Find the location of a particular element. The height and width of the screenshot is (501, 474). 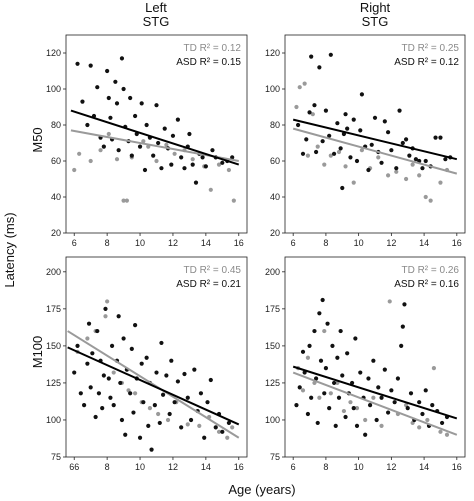

y-tick-label: 120 is located at coordinates (53, 53).